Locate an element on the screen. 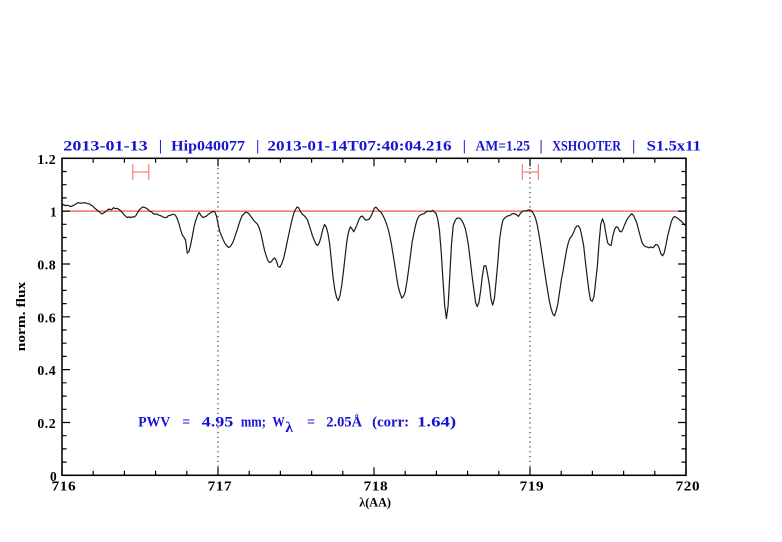  svg-text: Hip040077 is located at coordinates (208, 146).